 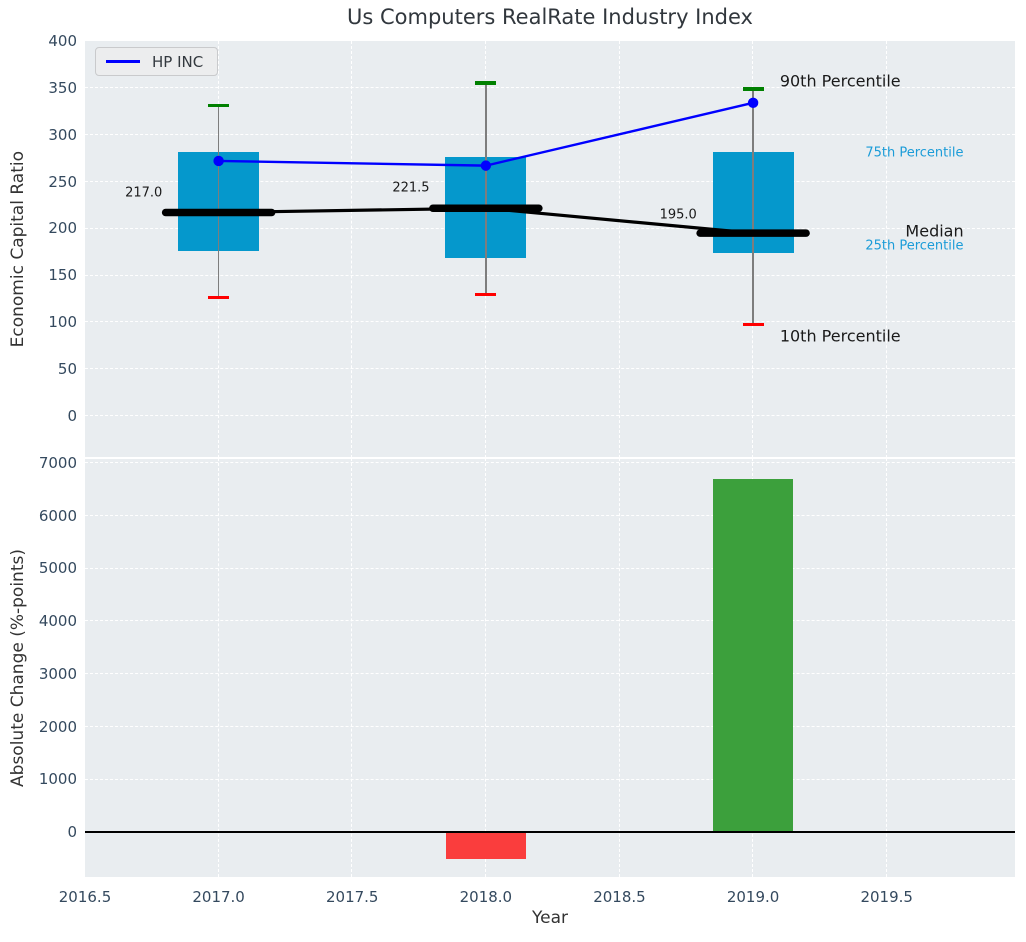 I want to click on x-tick-2018.0: 2018.0, so click(x=486, y=897).